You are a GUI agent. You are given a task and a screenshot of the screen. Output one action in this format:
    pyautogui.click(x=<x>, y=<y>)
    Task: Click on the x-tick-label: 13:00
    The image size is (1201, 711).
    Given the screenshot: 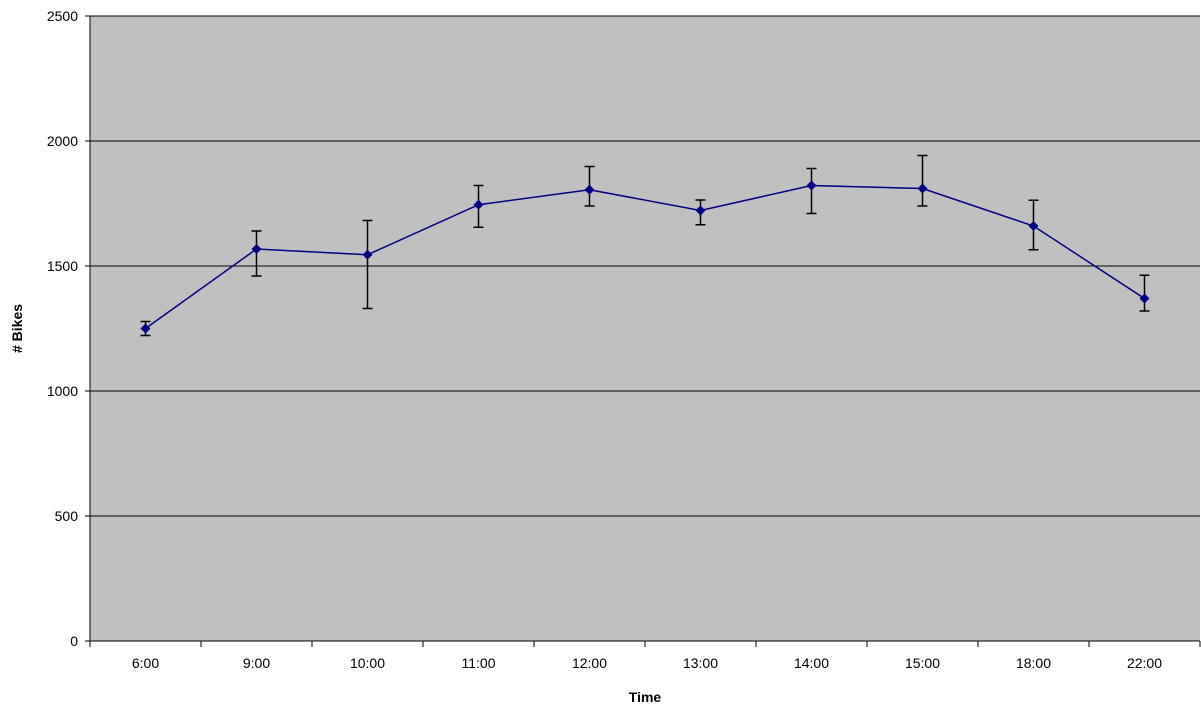 What is the action you would take?
    pyautogui.click(x=700, y=663)
    